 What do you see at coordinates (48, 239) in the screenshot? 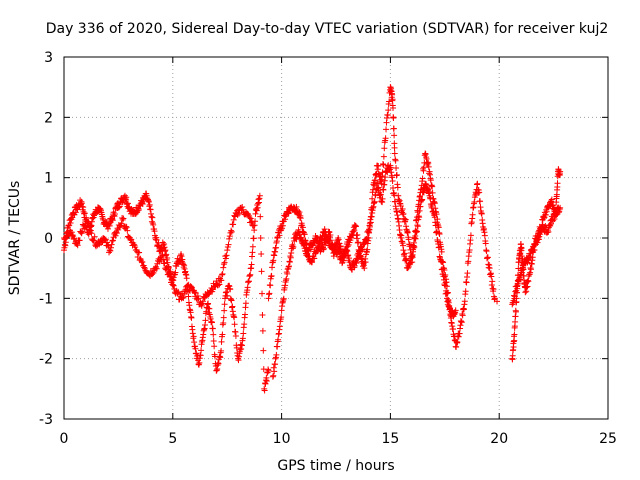
I see `y-tick-label: 0` at bounding box center [48, 239].